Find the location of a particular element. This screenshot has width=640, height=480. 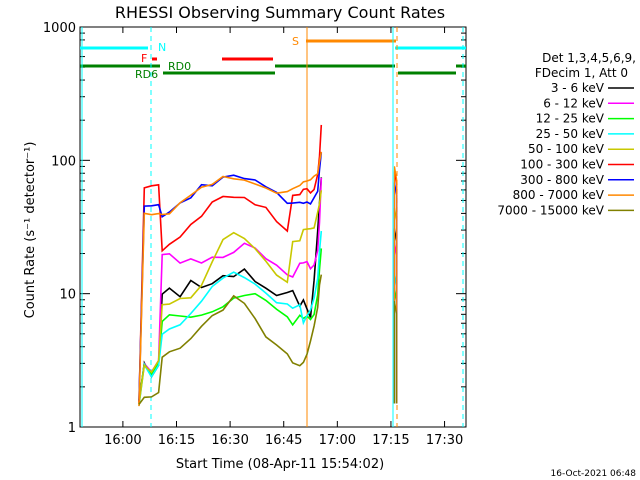

legend-label: 300 - 800 keV is located at coordinates (562, 180).